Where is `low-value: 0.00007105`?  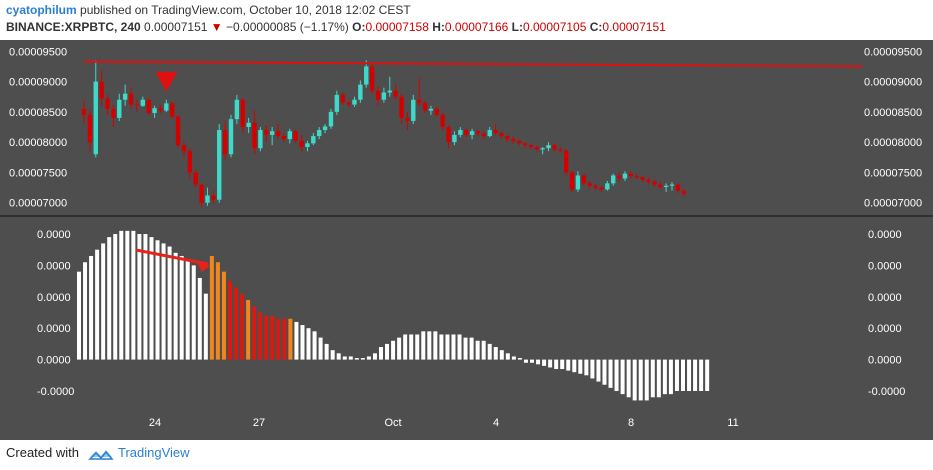
low-value: 0.00007105 is located at coordinates (554, 27).